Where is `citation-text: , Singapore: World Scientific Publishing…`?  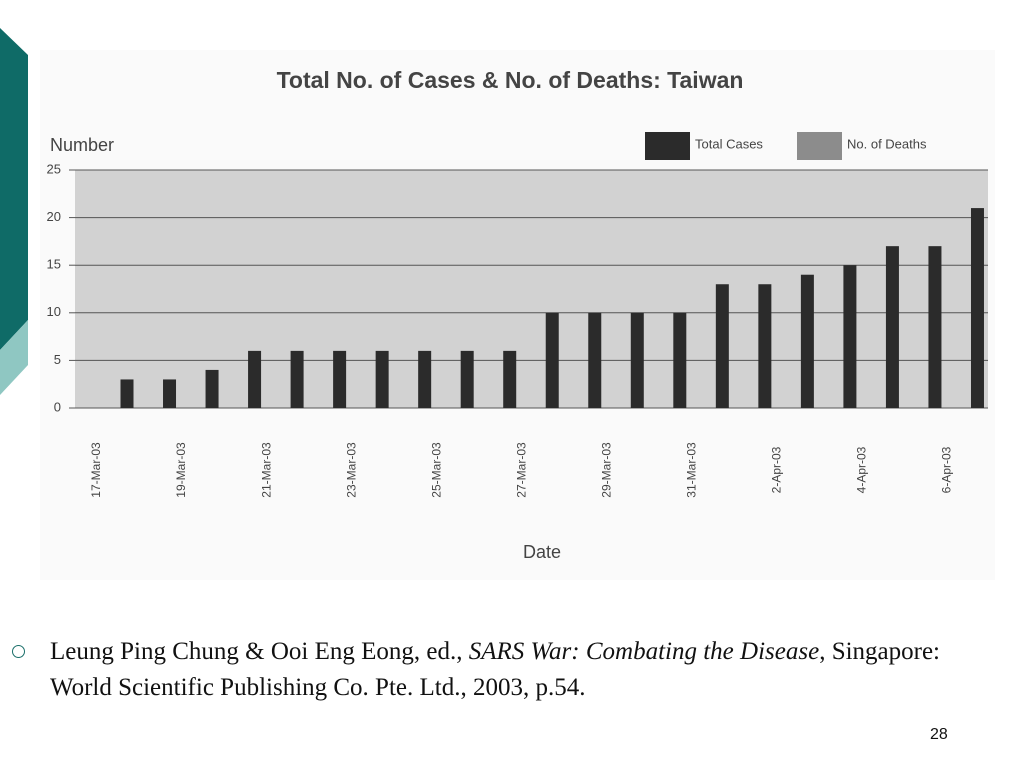 citation-text: , Singapore: World Scientific Publishing… is located at coordinates (495, 669).